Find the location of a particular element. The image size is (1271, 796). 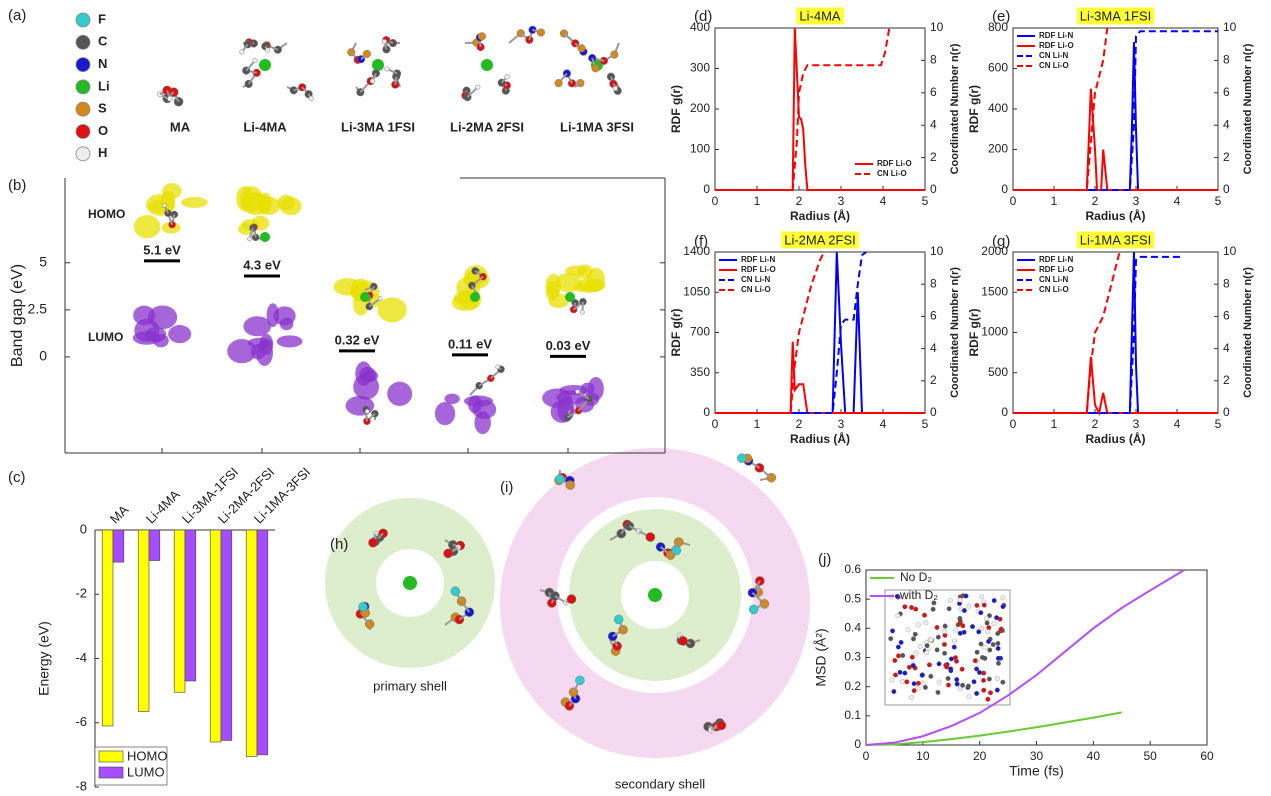

y-tick-label: -8 is located at coordinates (81, 785).